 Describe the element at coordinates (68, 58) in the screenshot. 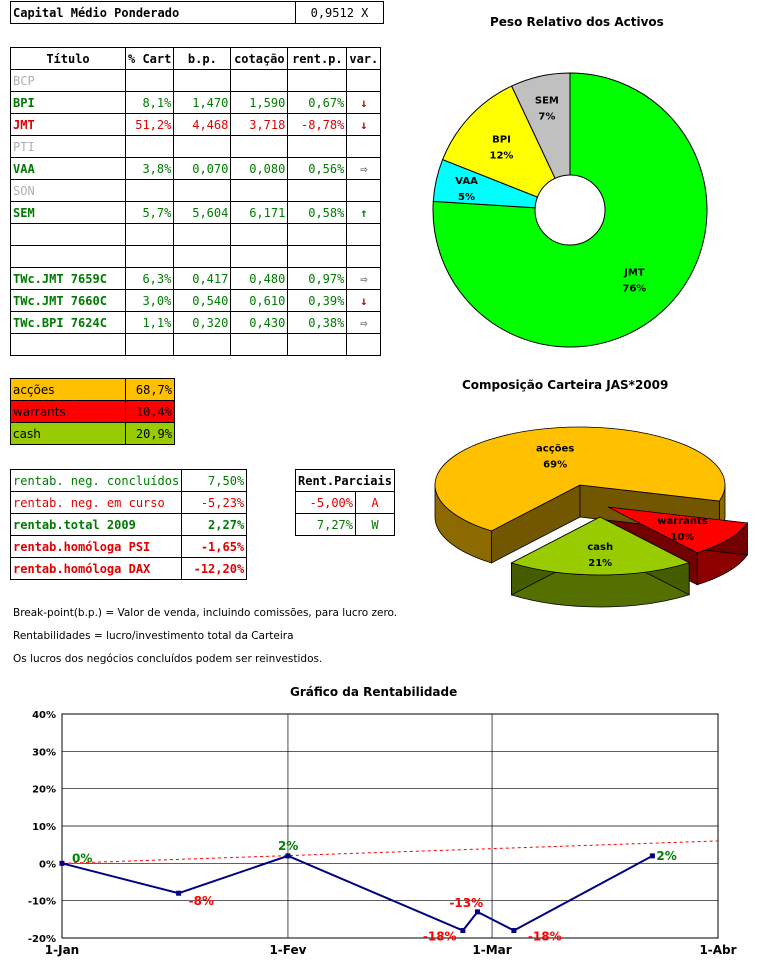

I see `col-titulo: Título` at that location.